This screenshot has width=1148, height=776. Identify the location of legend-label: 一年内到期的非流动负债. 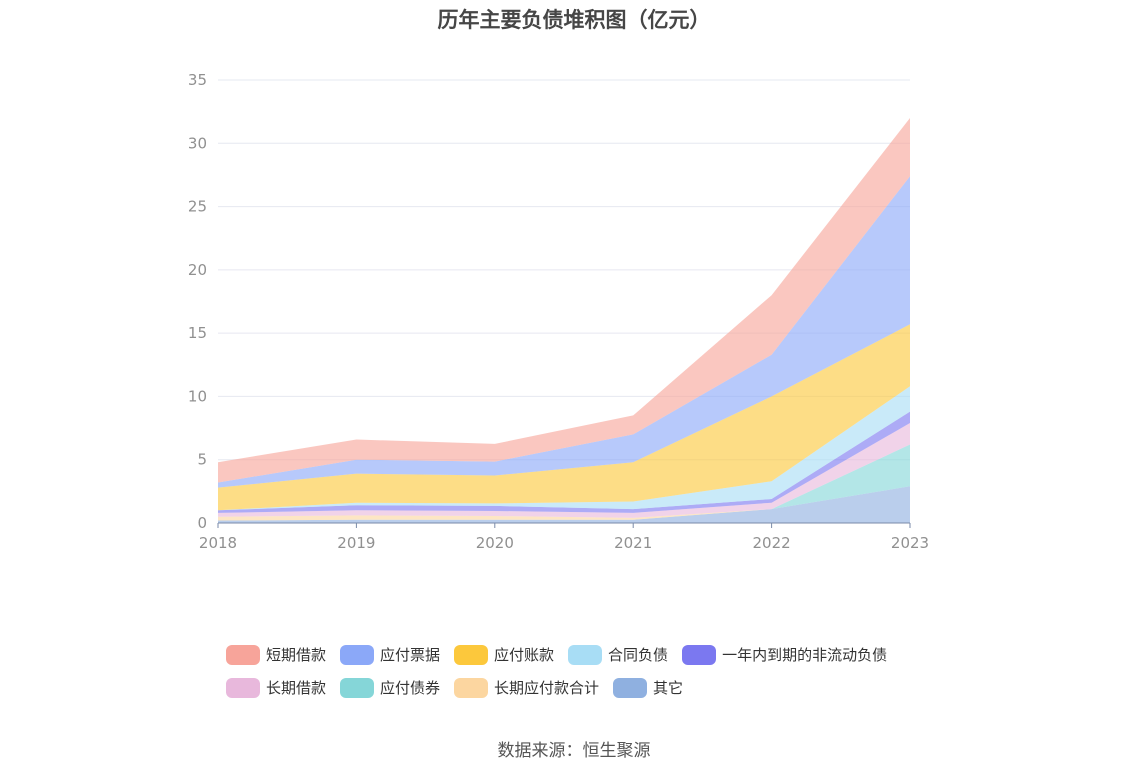
(805, 655).